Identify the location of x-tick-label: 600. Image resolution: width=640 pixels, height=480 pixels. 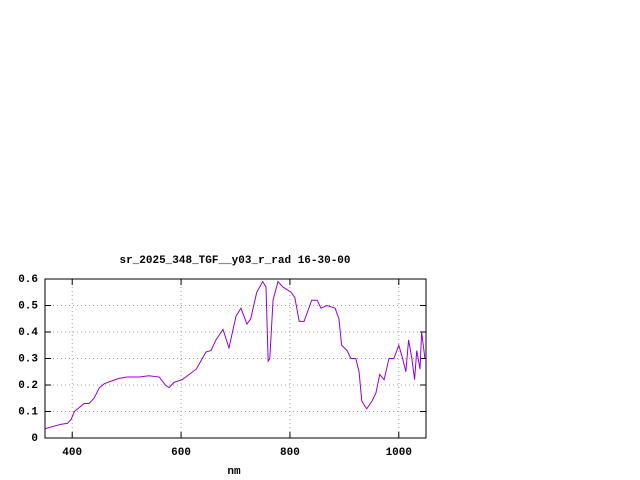
(181, 453).